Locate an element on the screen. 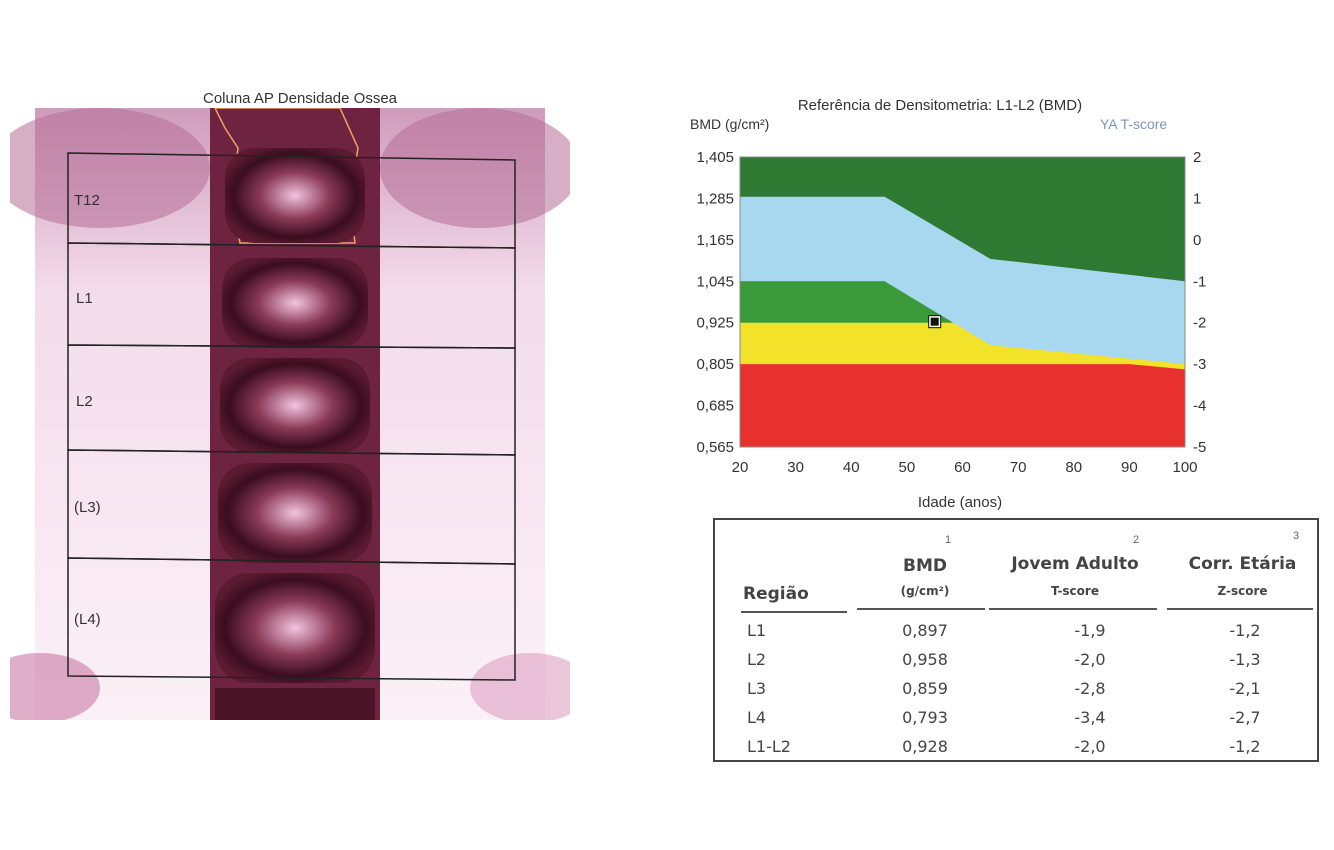 This screenshot has width=1334, height=850. y2-tick-label: 1 is located at coordinates (1197, 198).